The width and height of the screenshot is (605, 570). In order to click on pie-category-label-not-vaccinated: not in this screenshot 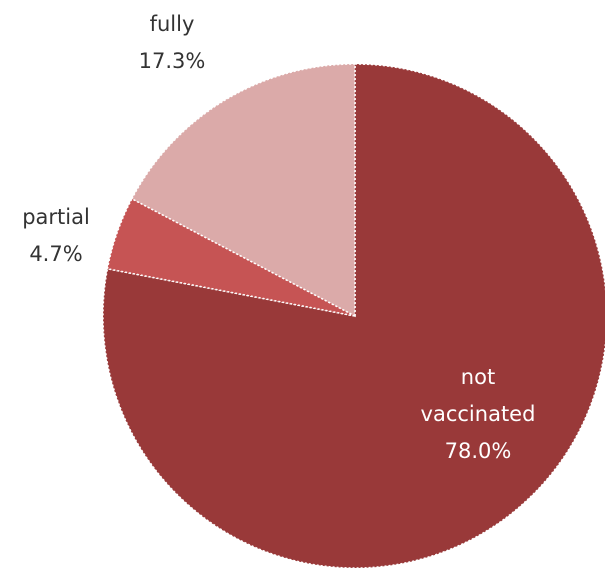, I will do `click(478, 377)`.